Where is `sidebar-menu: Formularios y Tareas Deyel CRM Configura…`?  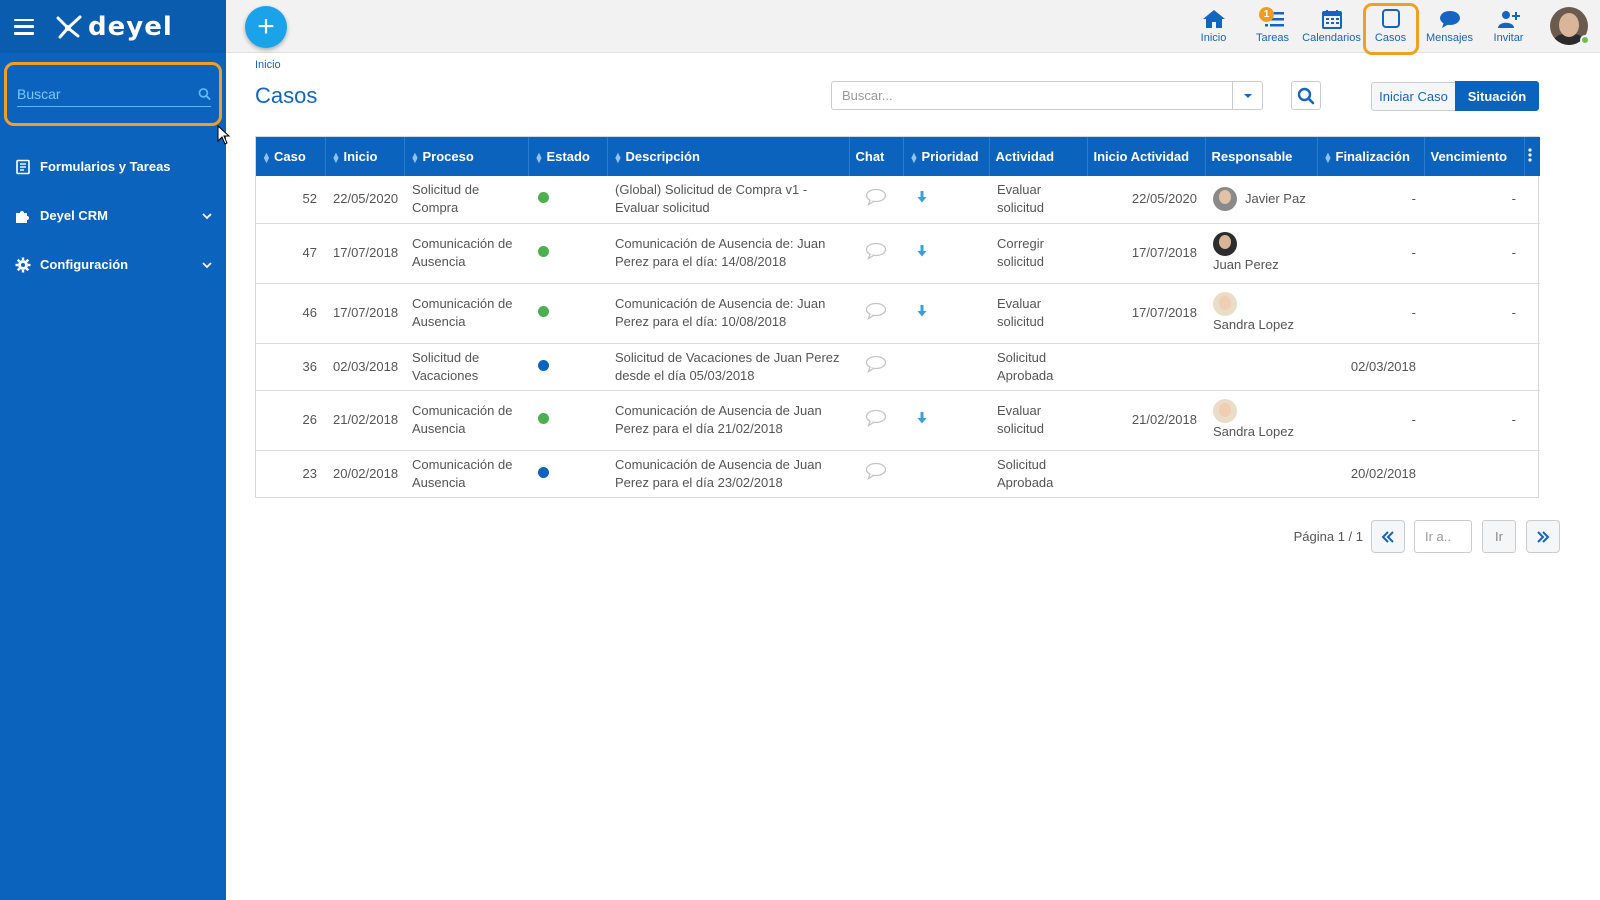
sidebar-menu: Formularios y Tareas Deyel CRM Configura… is located at coordinates (113, 215).